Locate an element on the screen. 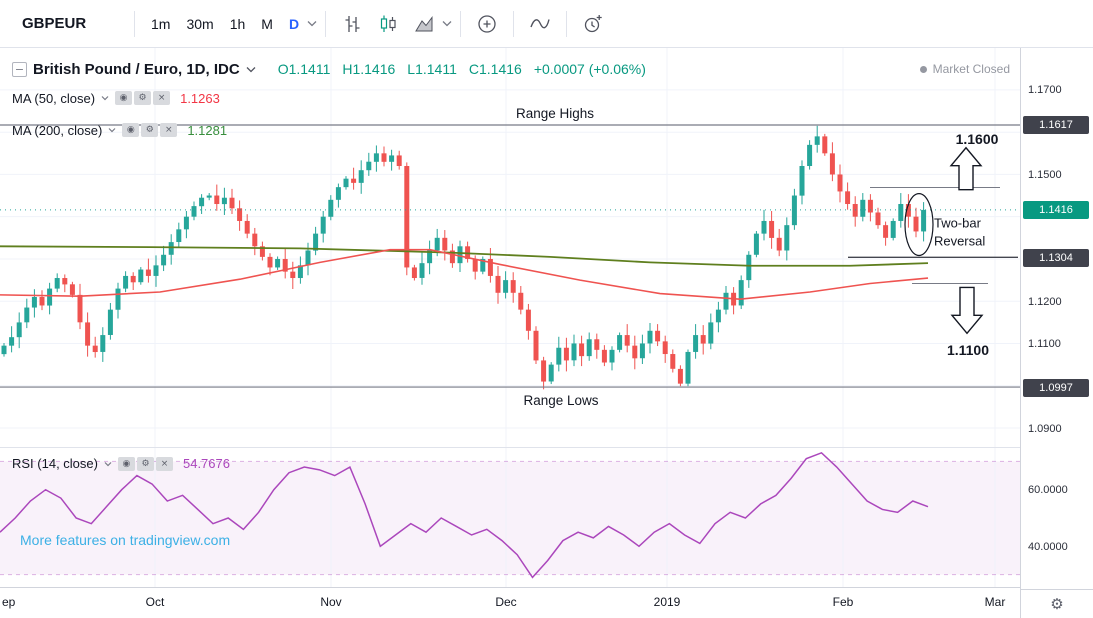 The image size is (1093, 618). ma50-indicator-label: MA (50, close) is located at coordinates (54, 98).